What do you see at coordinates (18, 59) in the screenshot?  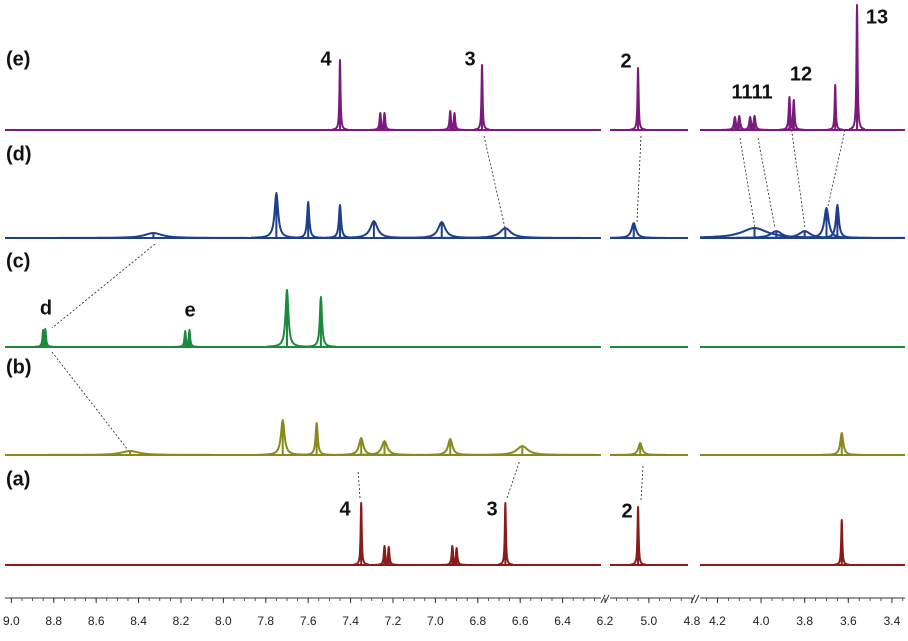 I see `trace-label: (e)` at bounding box center [18, 59].